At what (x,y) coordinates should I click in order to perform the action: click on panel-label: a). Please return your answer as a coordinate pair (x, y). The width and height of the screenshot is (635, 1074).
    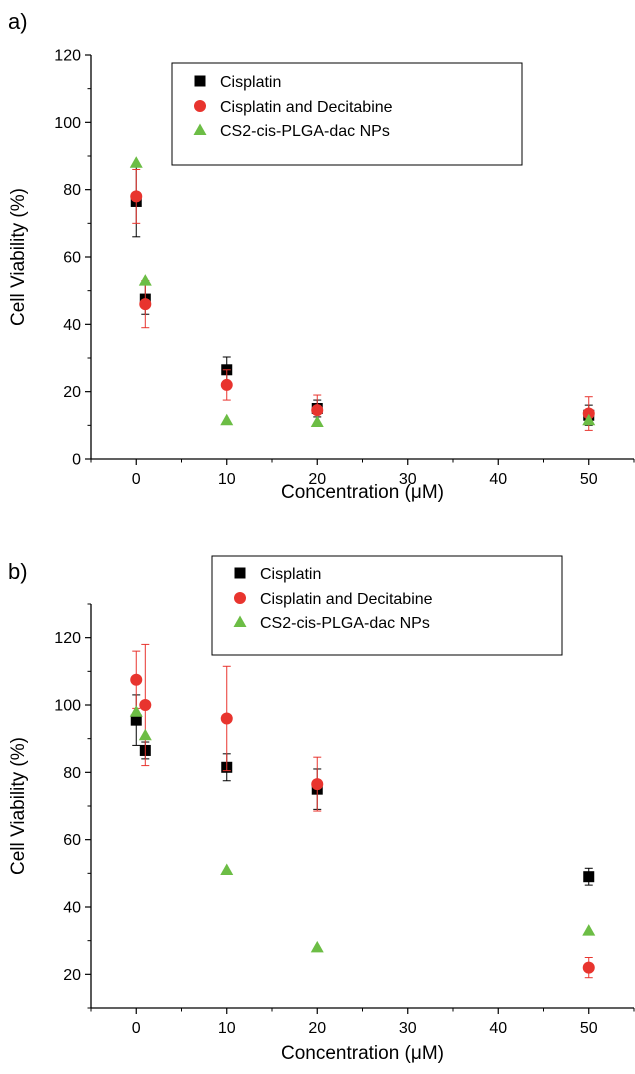
    Looking at the image, I should click on (18, 21).